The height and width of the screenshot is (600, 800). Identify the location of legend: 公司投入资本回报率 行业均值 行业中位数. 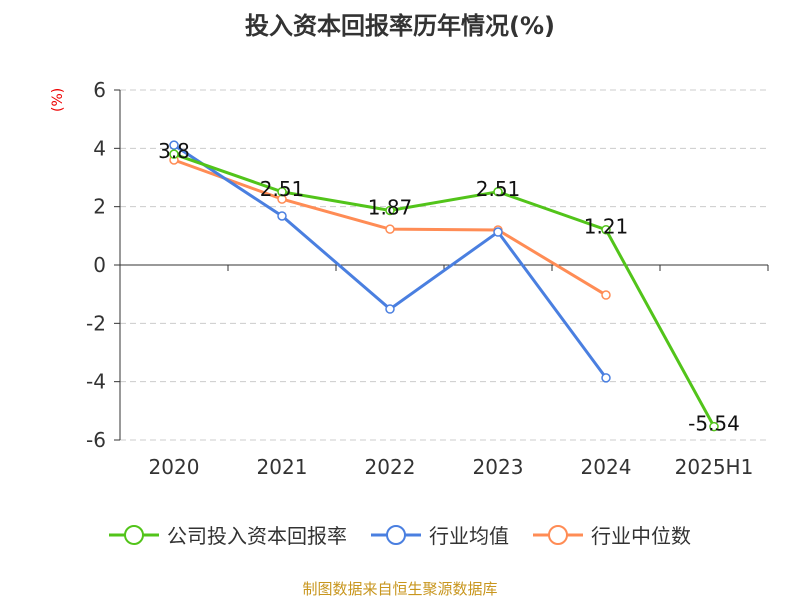
(400, 534).